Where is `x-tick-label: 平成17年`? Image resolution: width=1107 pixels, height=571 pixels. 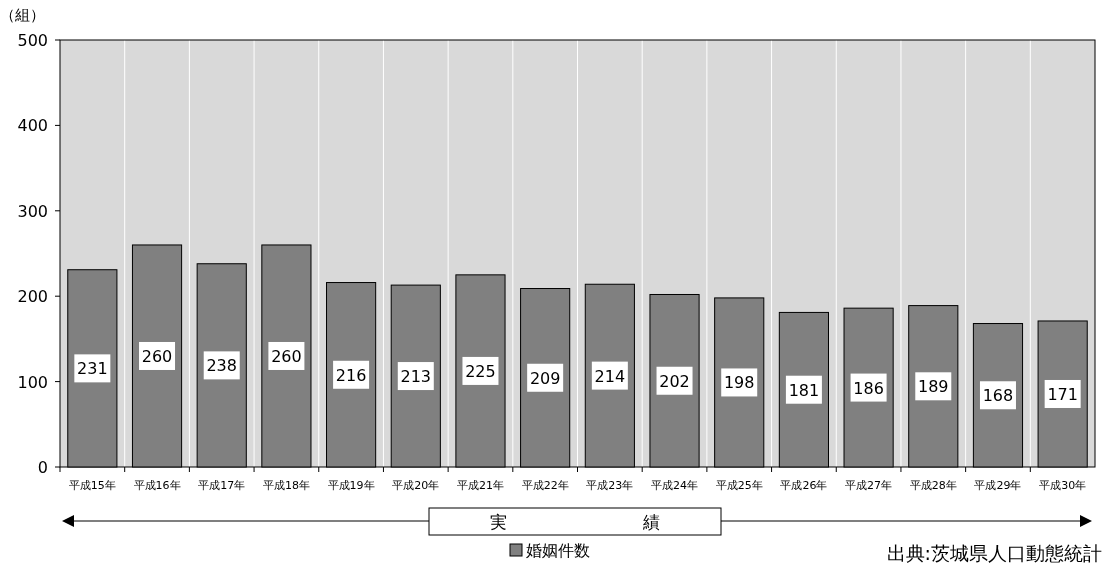
x-tick-label: 平成17年 is located at coordinates (222, 485).